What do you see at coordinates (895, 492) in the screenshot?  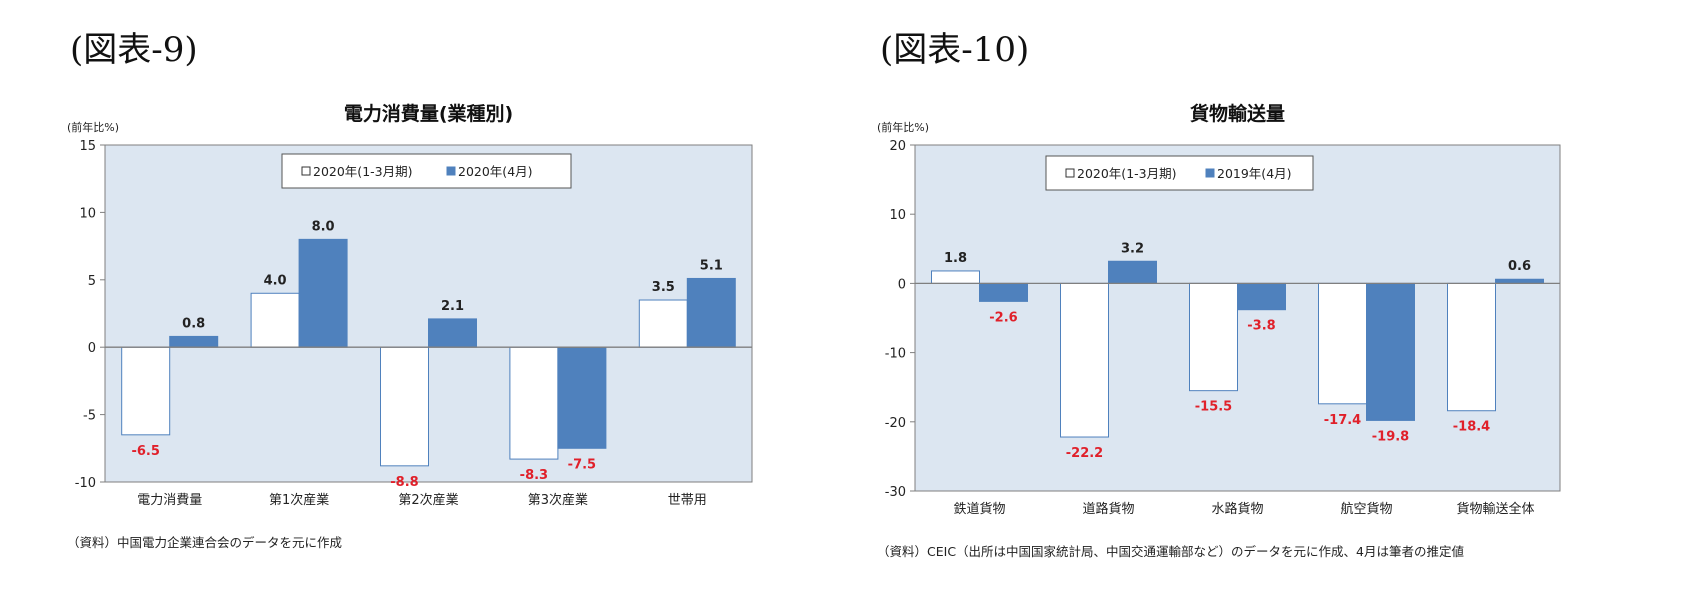 I see `y-tick-label: -30` at bounding box center [895, 492].